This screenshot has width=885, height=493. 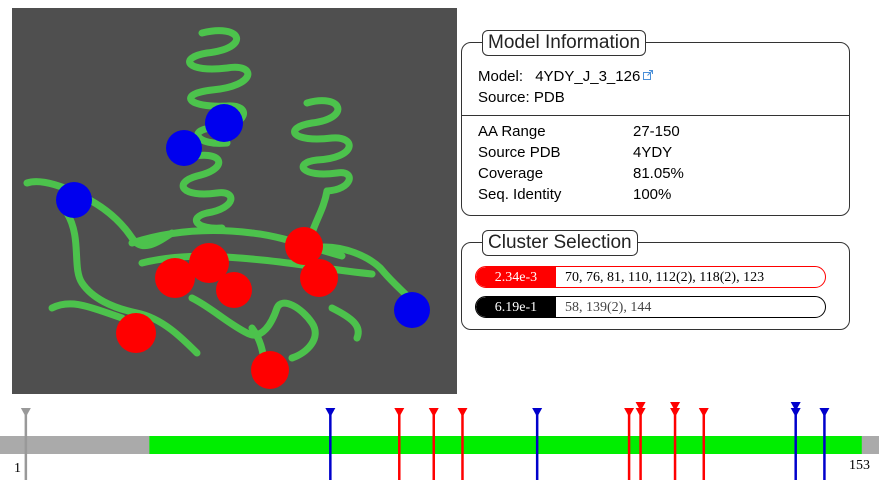 I want to click on field-value: 100%, so click(x=652, y=194).